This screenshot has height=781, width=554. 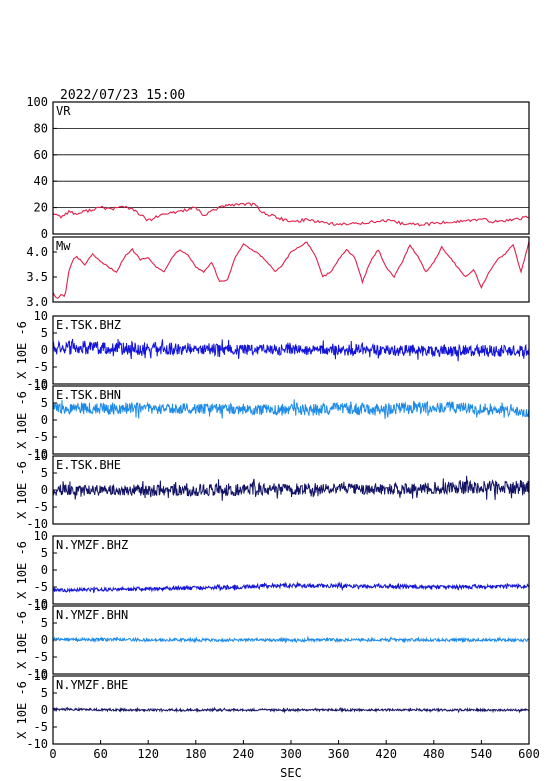 What do you see at coordinates (63, 111) in the screenshot?
I see `series-label: VR` at bounding box center [63, 111].